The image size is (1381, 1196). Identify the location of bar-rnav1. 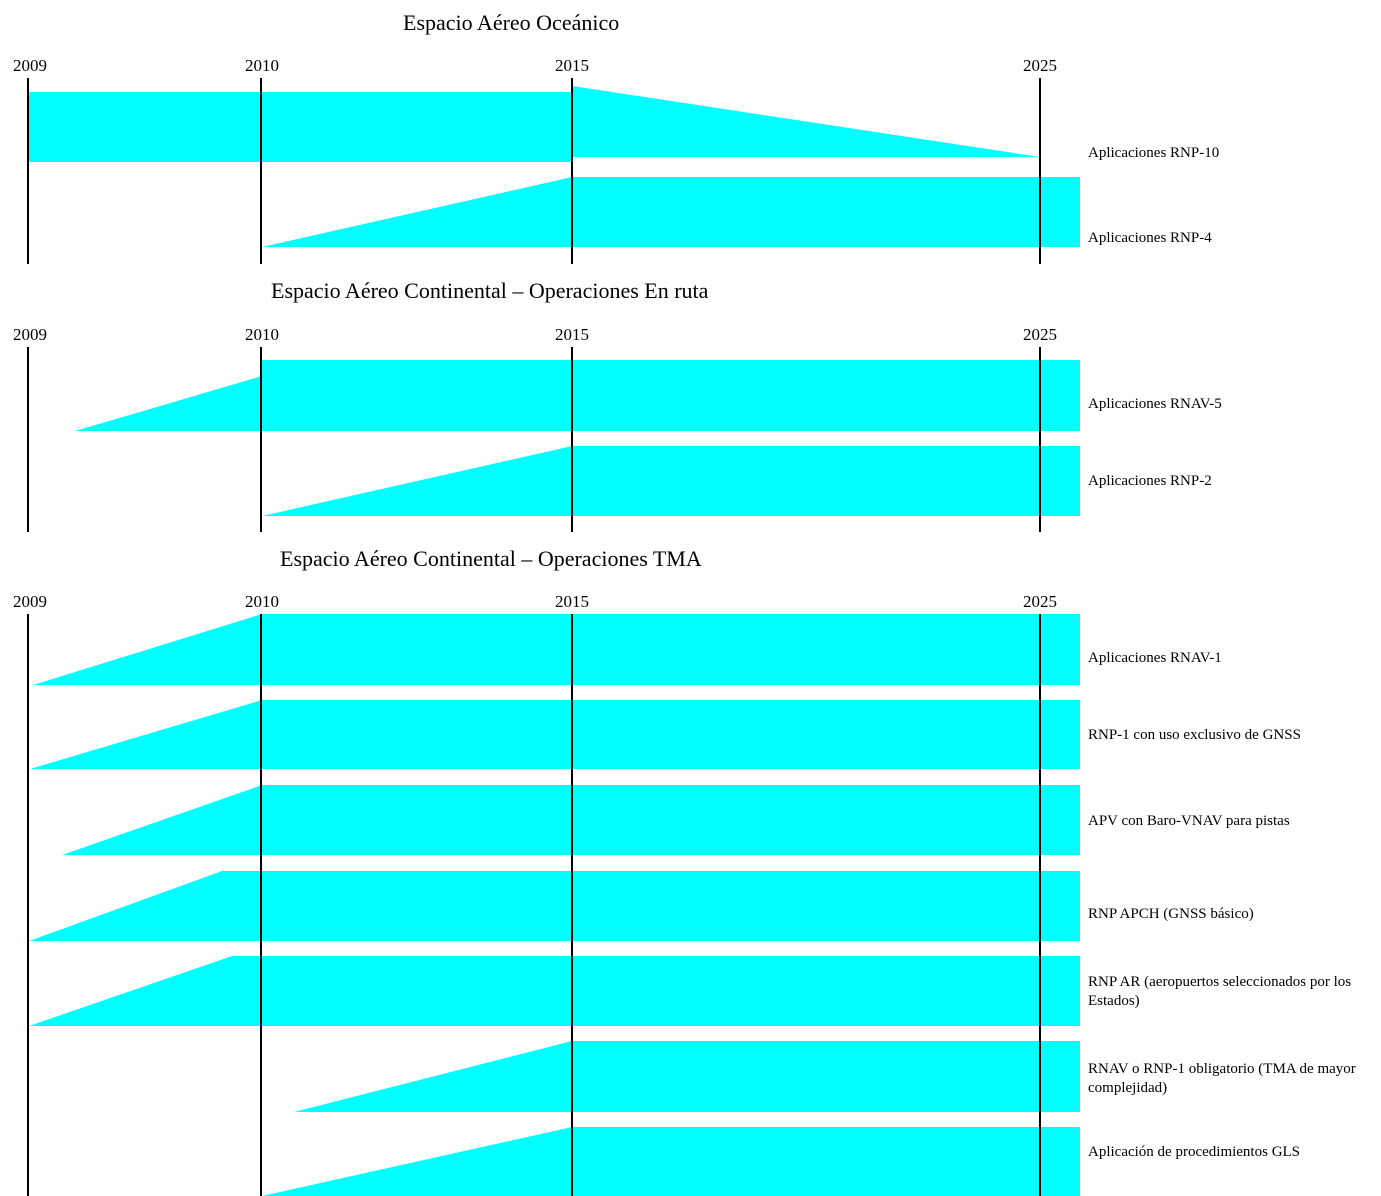
(556, 649).